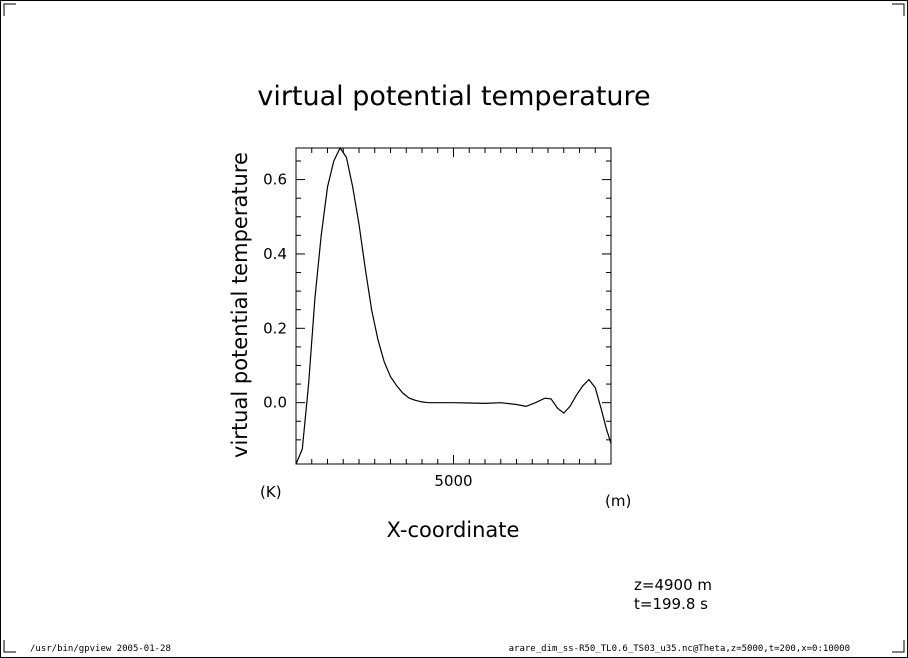  I want to click on y-tick-label: 0.0, so click(275, 403).